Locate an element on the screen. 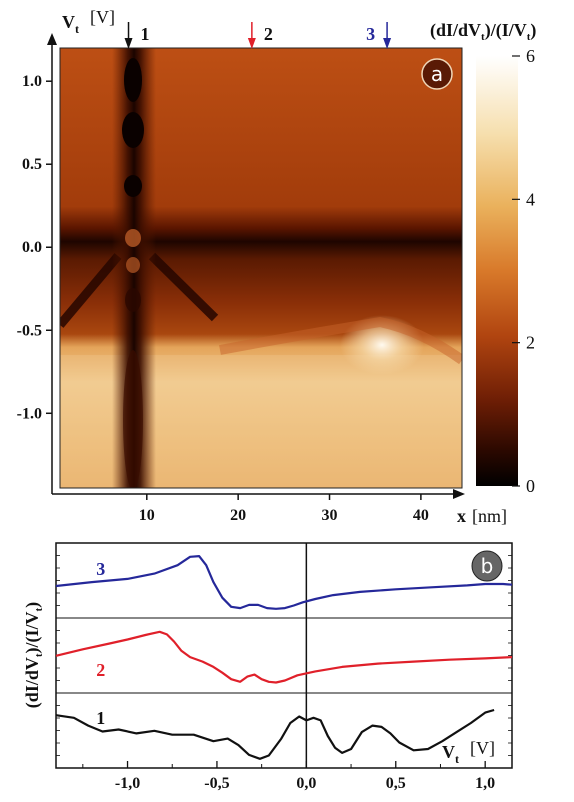 Image resolution: width=574 pixels, height=802 pixels. panel-b-x-tick-label: -1,0 is located at coordinates (127, 783).